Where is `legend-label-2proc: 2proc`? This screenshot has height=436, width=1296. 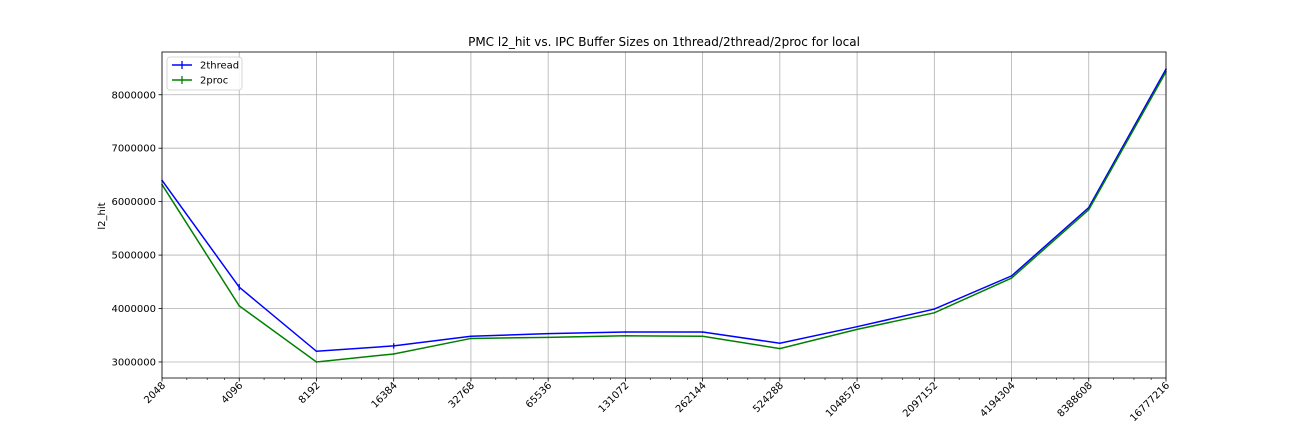 legend-label-2proc: 2proc is located at coordinates (214, 81).